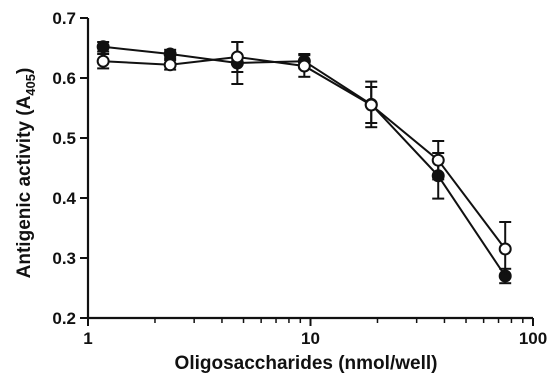  What do you see at coordinates (64, 318) in the screenshot?
I see `y-tick-label: 0.2` at bounding box center [64, 318].